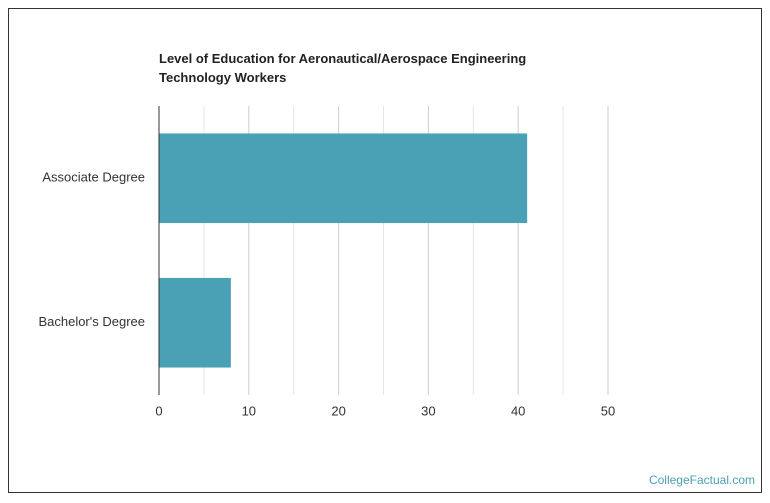 The width and height of the screenshot is (770, 503). Describe the element at coordinates (702, 480) in the screenshot. I see `watermark: CollegeFactual.com` at that location.